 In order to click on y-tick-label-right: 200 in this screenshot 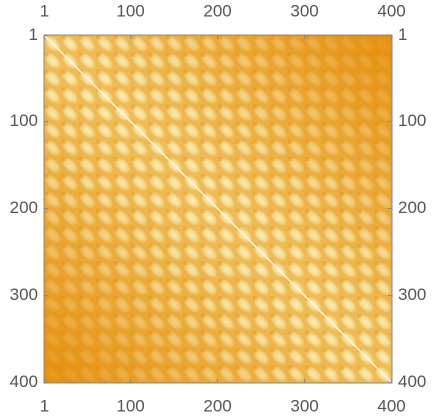, I will do `click(412, 207)`.